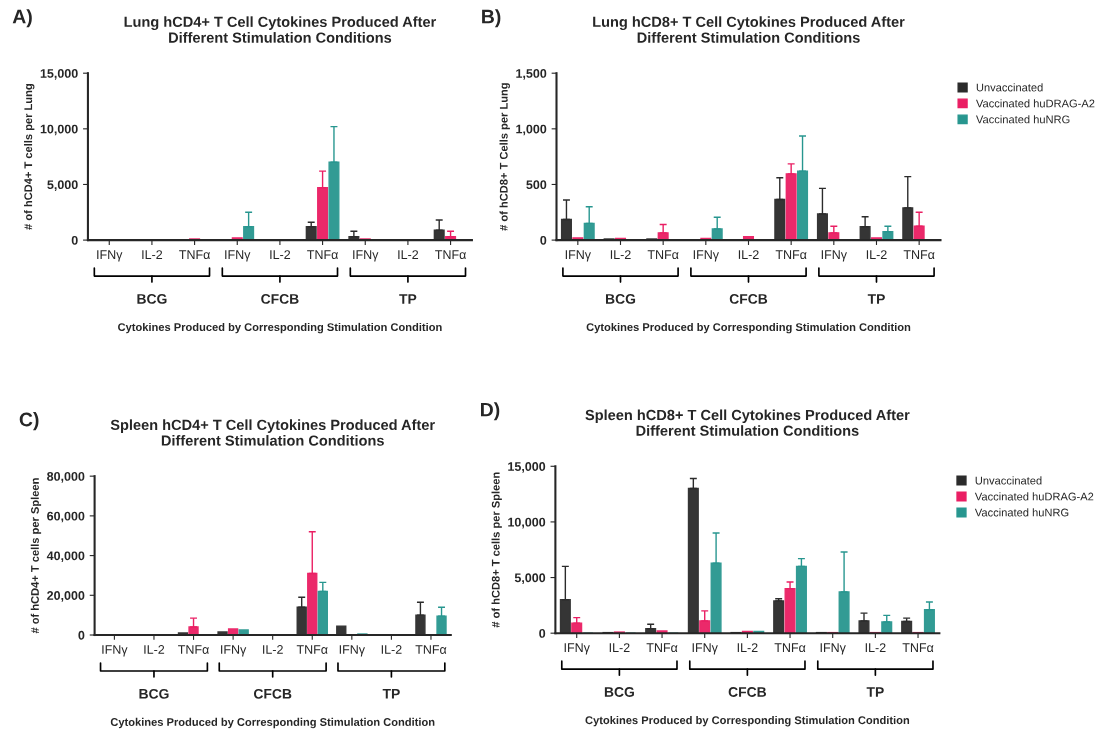  Describe the element at coordinates (272, 432) in the screenshot. I see `chart-title: Spleen hCD4+ T Cell Cytokines Produced After Different Stimulation Conditions` at that location.